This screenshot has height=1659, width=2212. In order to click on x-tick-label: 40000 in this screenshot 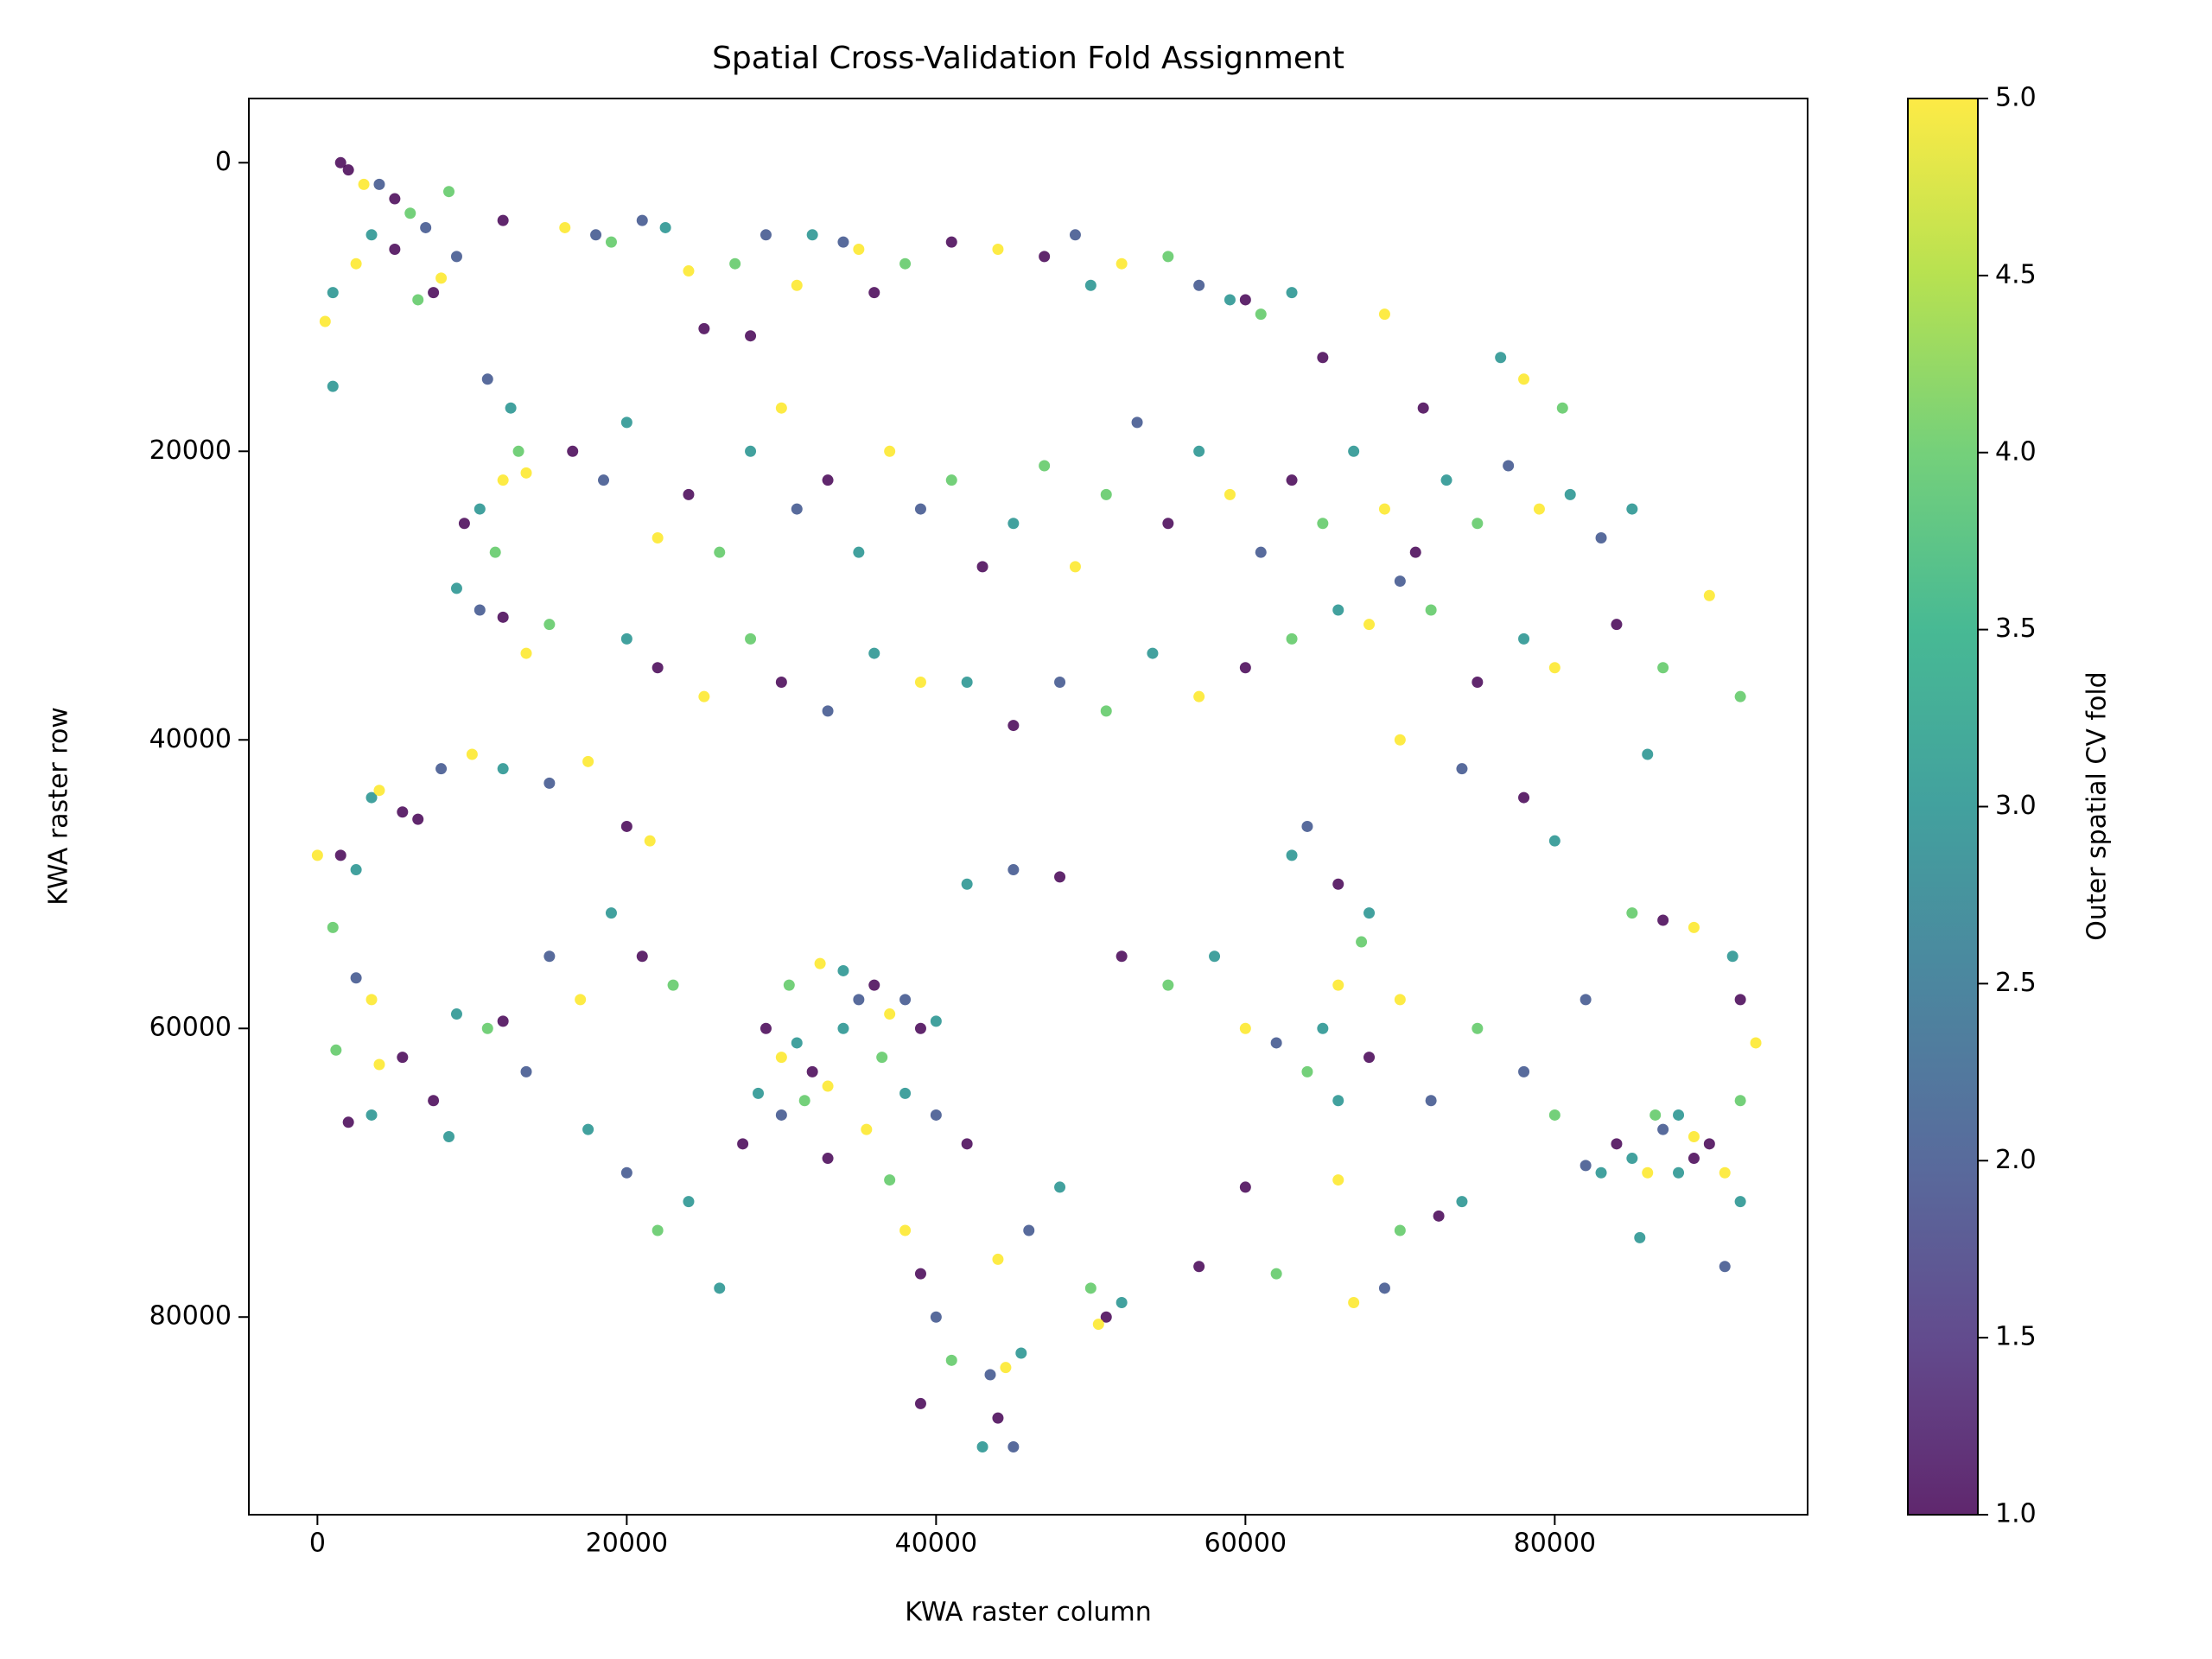, I will do `click(936, 1544)`.